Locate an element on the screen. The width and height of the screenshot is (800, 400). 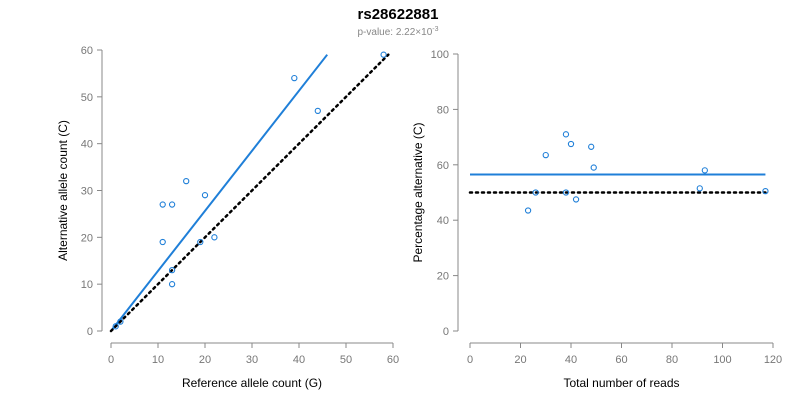
chart-subtitle: p-value: 2.22×10-3 is located at coordinates (397, 32).